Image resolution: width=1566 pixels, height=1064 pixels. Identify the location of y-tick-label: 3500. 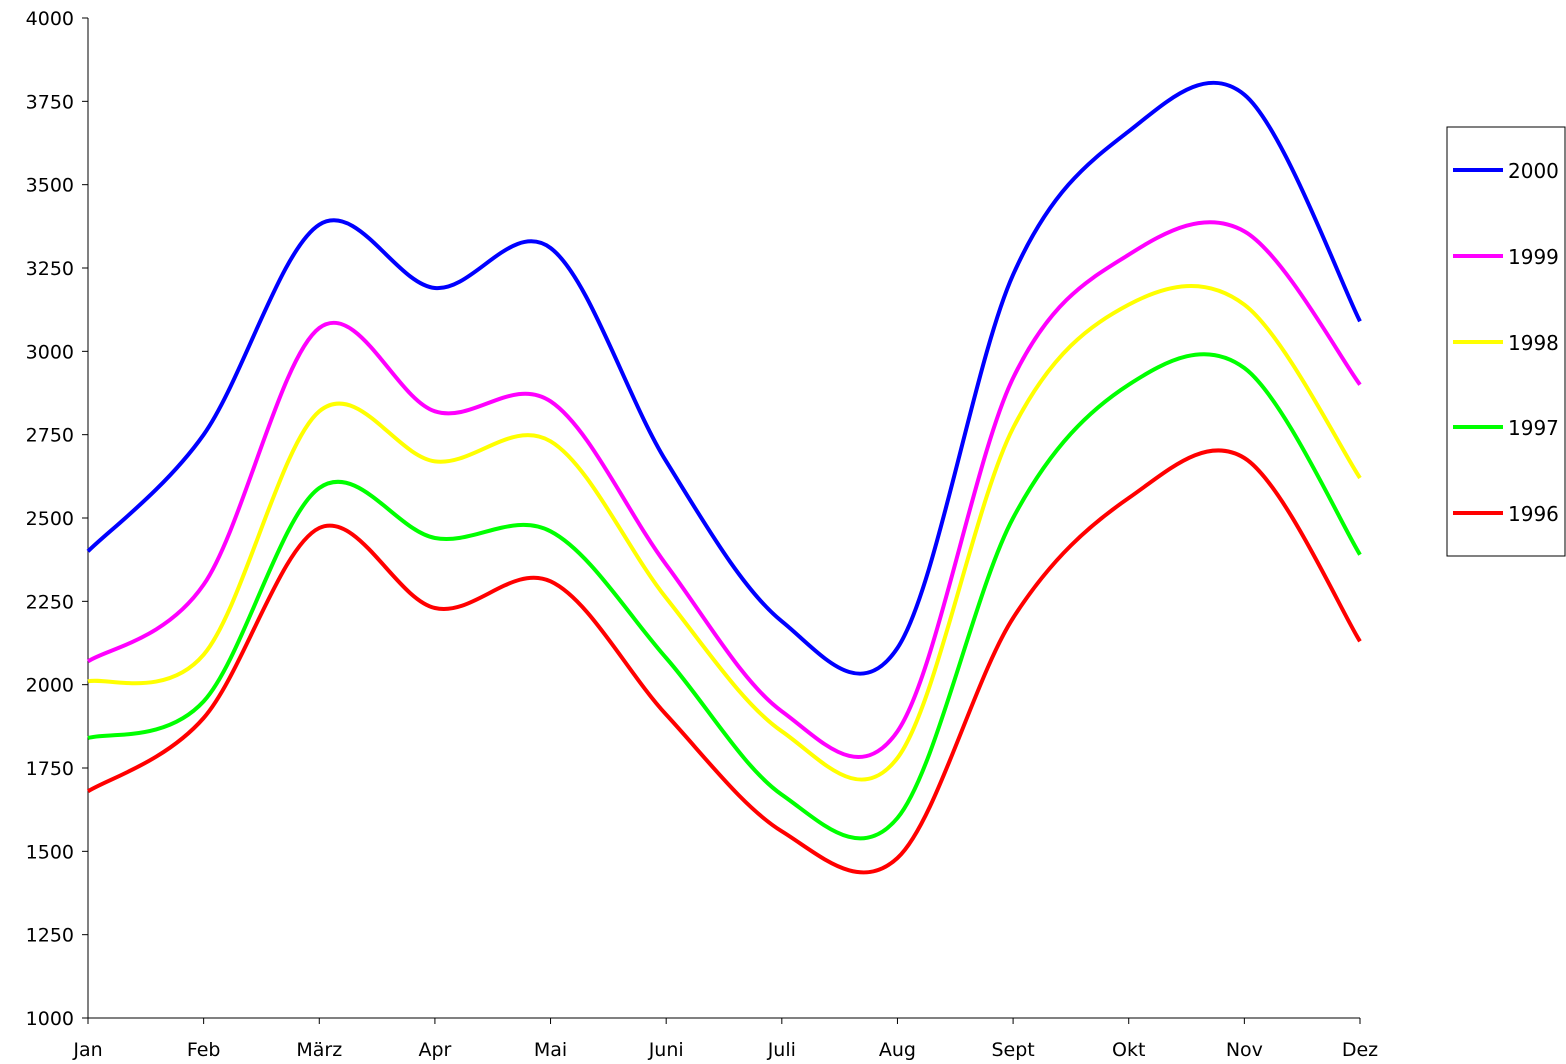
(50, 186).